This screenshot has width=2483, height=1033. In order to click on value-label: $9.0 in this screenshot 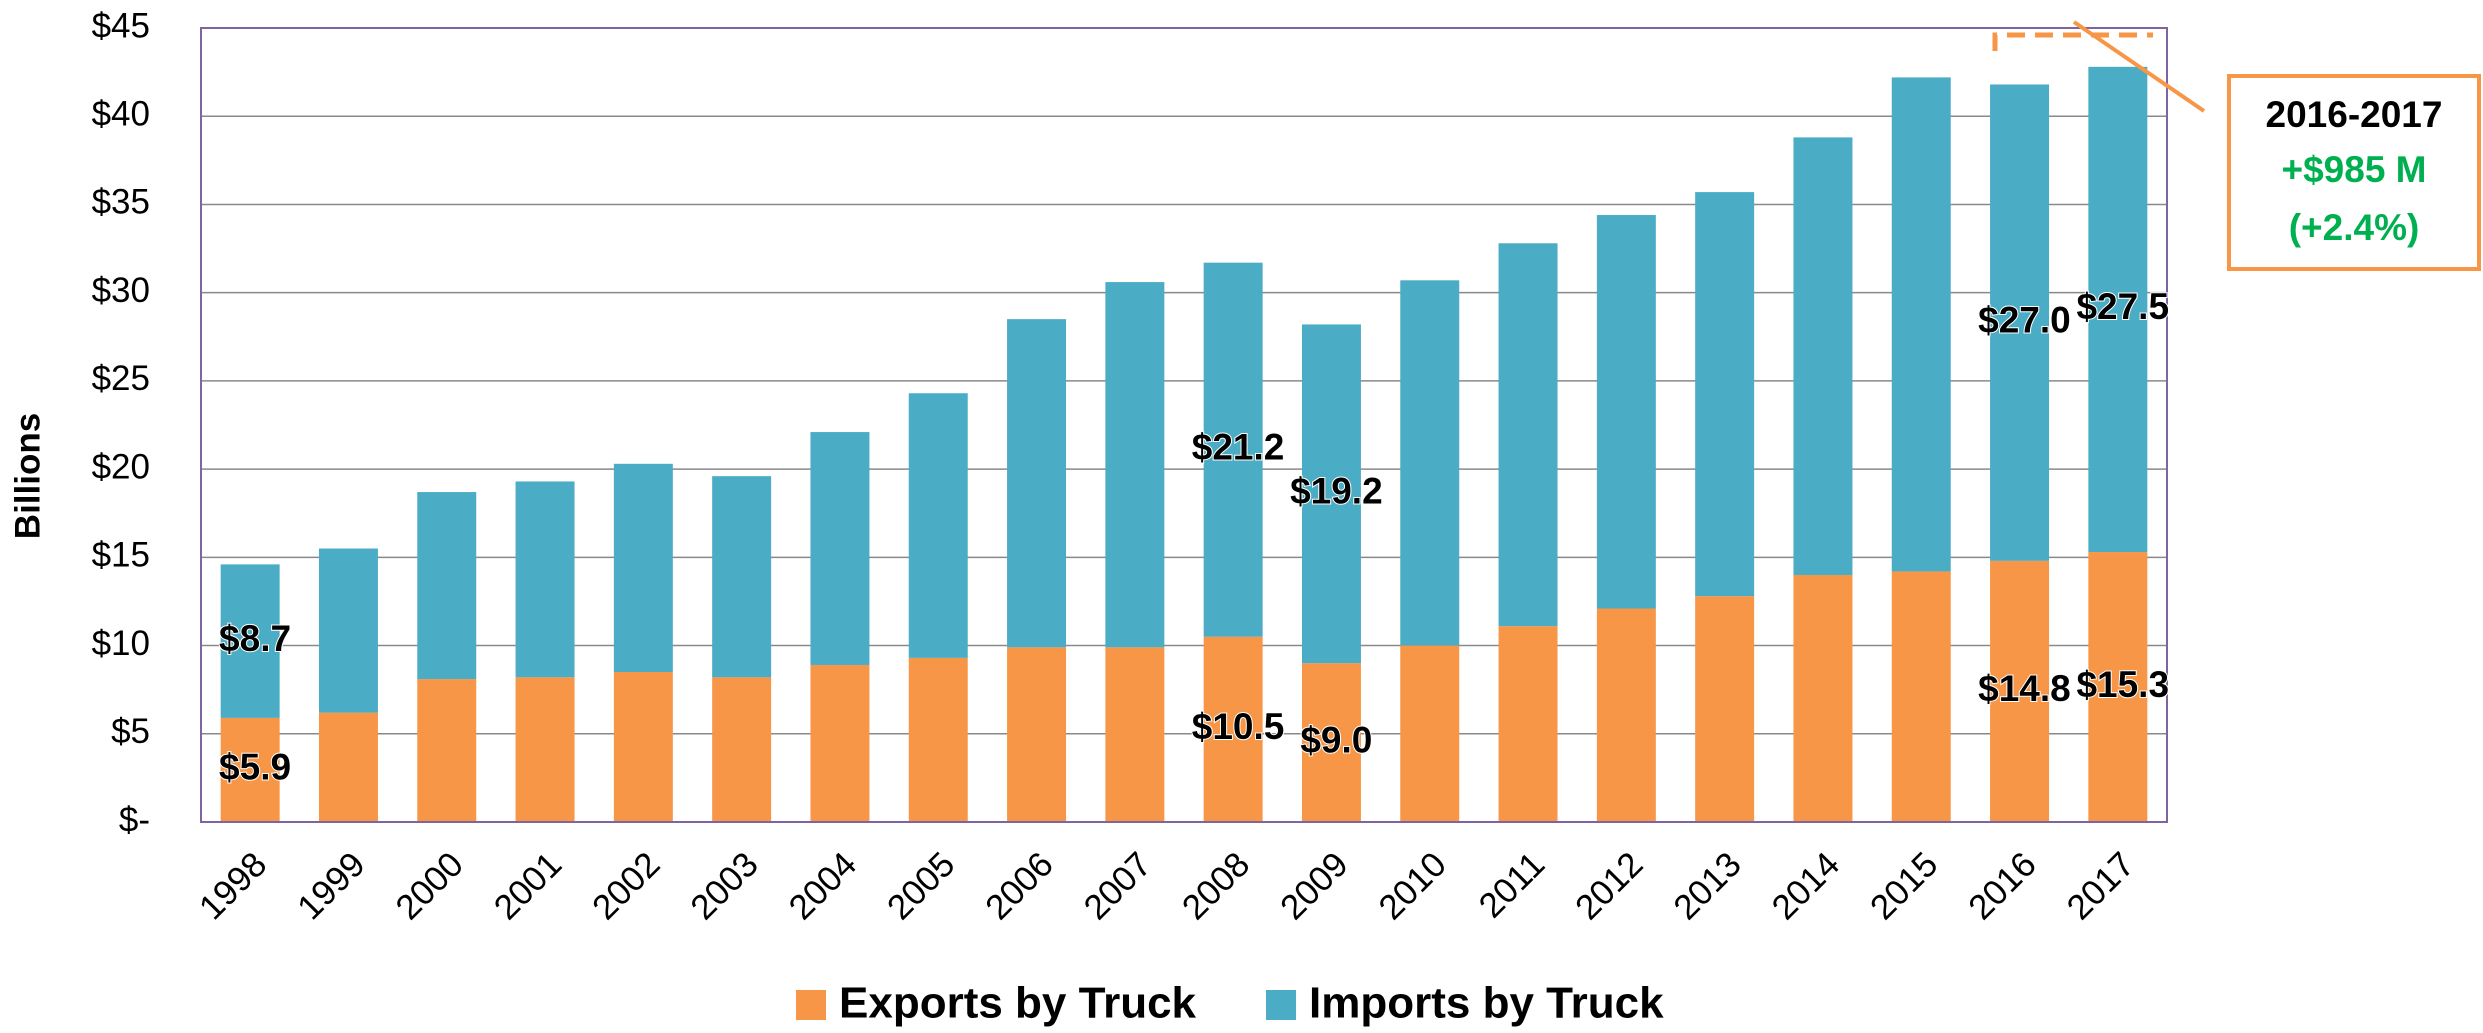, I will do `click(1336, 739)`.